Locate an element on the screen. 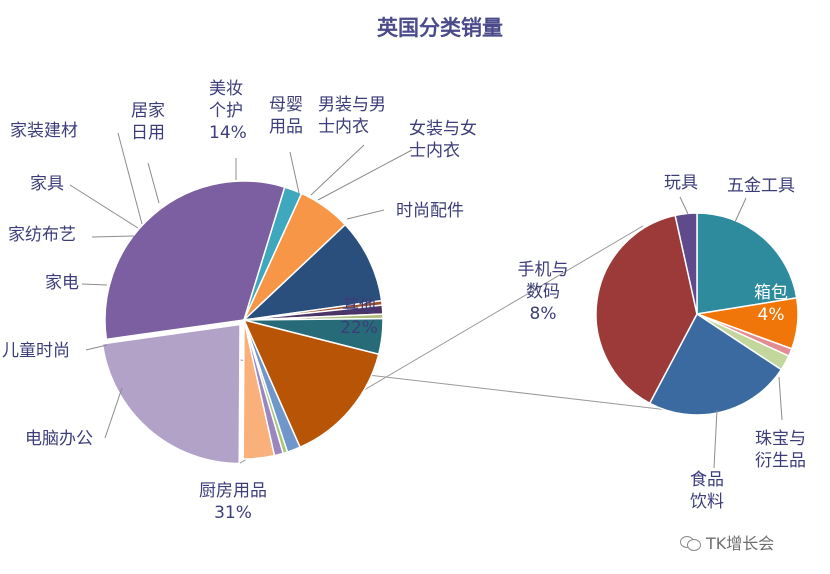 Image resolution: width=830 pixels, height=574 pixels. sub-label-3: 珠宝与衍生品 is located at coordinates (780, 450).